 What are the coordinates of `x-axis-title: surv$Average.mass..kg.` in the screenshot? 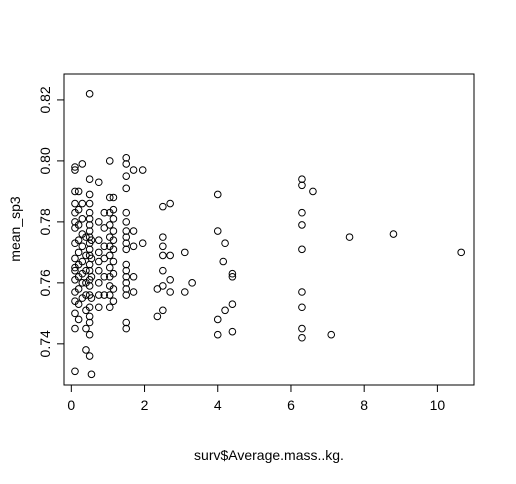 It's located at (269, 455).